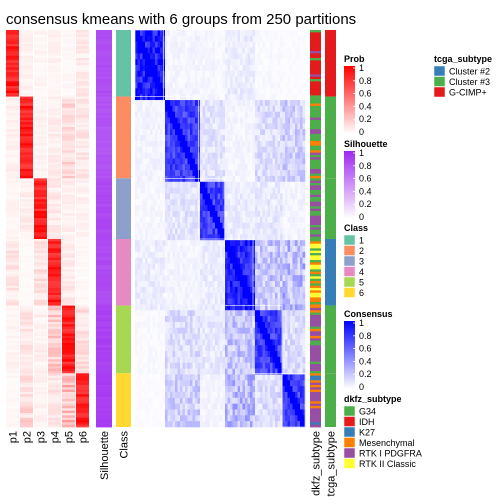 This screenshot has width=504, height=504. I want to click on prob-column-p4, so click(54, 229).